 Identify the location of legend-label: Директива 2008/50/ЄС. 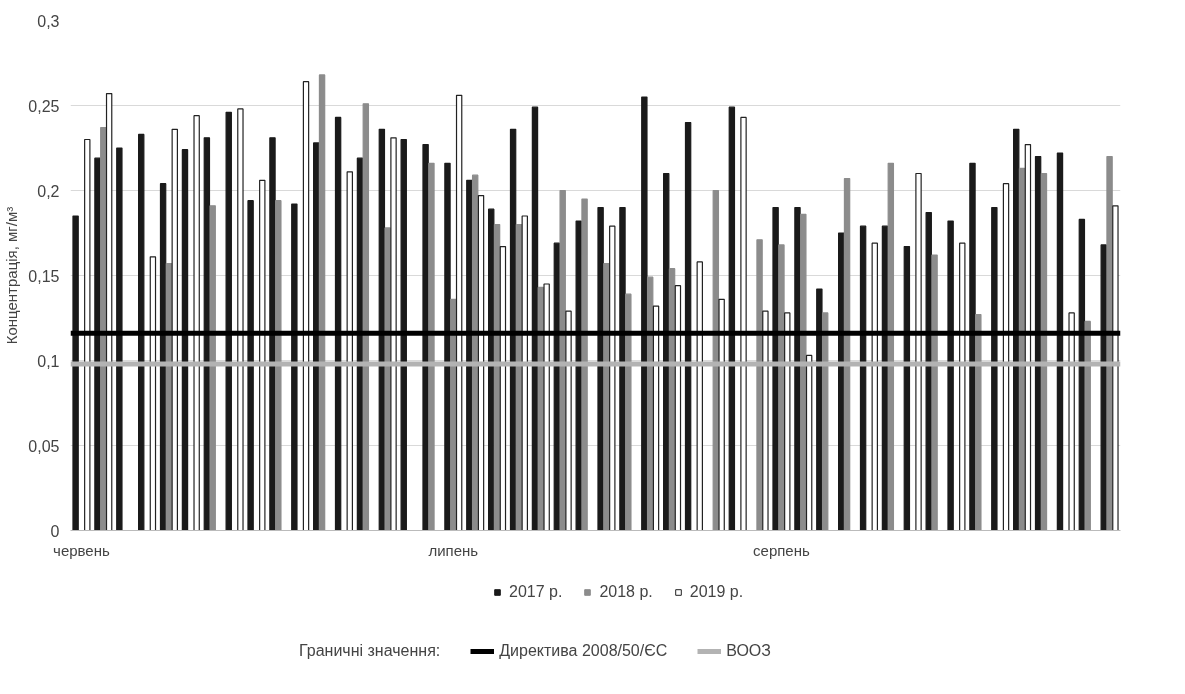
(583, 651).